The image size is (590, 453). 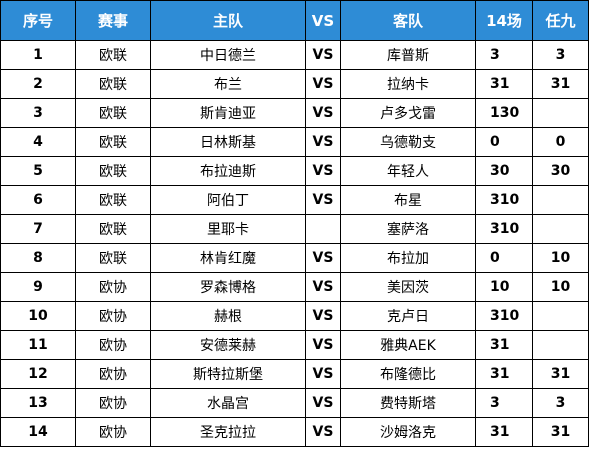 I want to click on table-row: 10 欧协 赫根 VS 克卢日 310, so click(x=294, y=316).